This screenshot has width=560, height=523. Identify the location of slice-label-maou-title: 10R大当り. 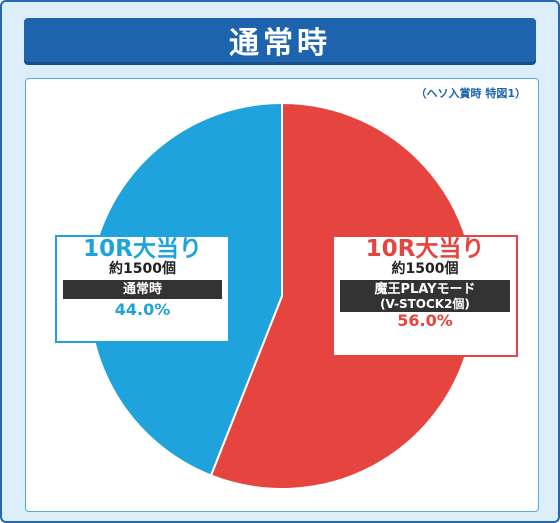
(425, 249).